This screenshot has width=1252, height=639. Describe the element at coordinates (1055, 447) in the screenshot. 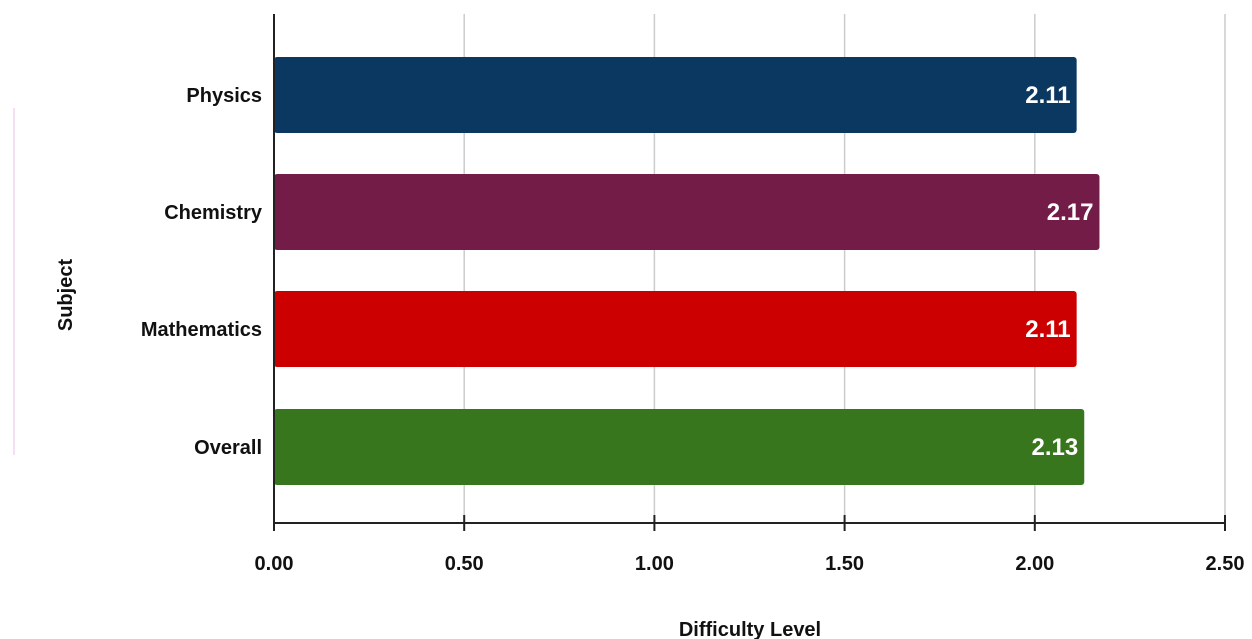

I see `data-label: 2.13` at that location.